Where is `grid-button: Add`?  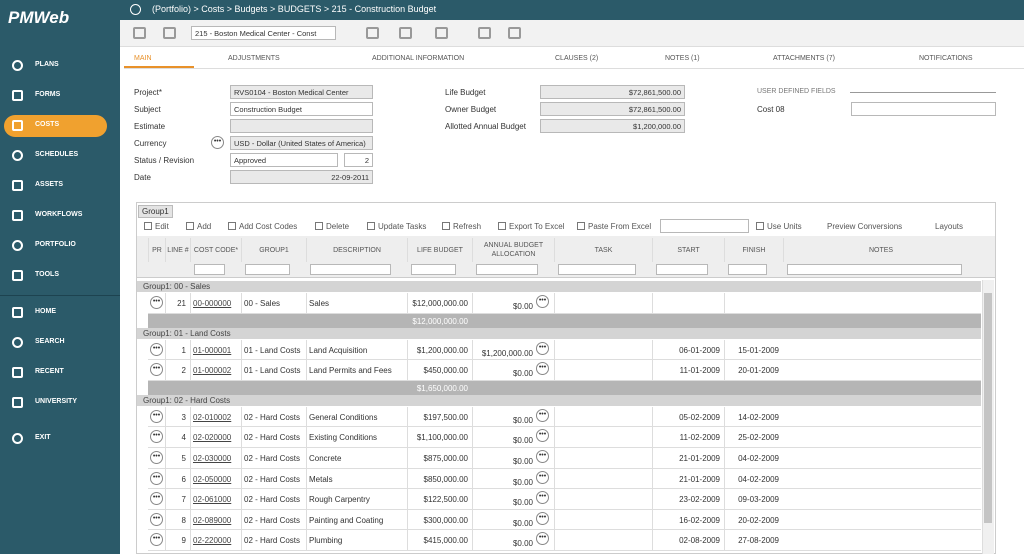 grid-button: Add is located at coordinates (204, 226).